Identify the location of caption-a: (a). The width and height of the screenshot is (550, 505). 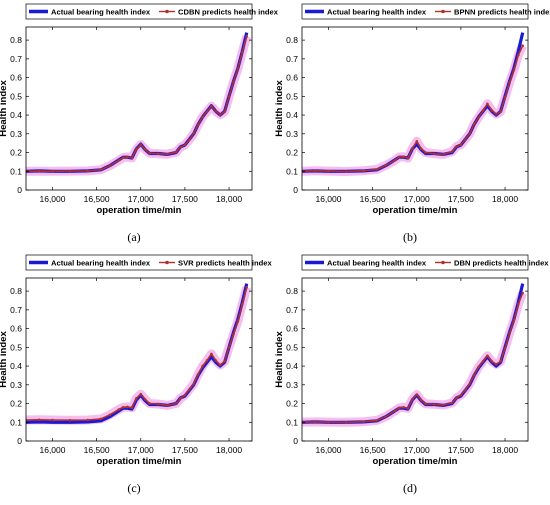
(134, 237).